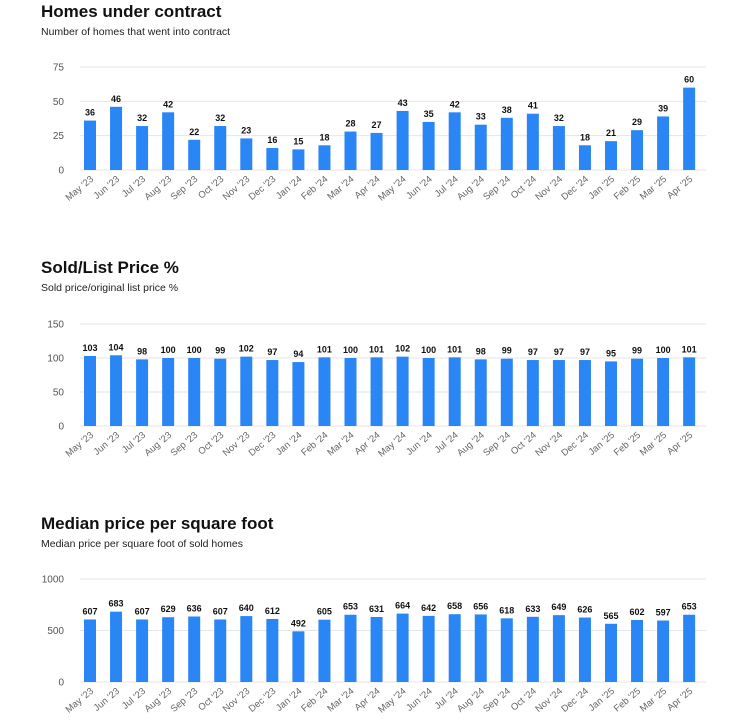 The width and height of the screenshot is (753, 726). What do you see at coordinates (89, 611) in the screenshot?
I see `data-label: 607` at bounding box center [89, 611].